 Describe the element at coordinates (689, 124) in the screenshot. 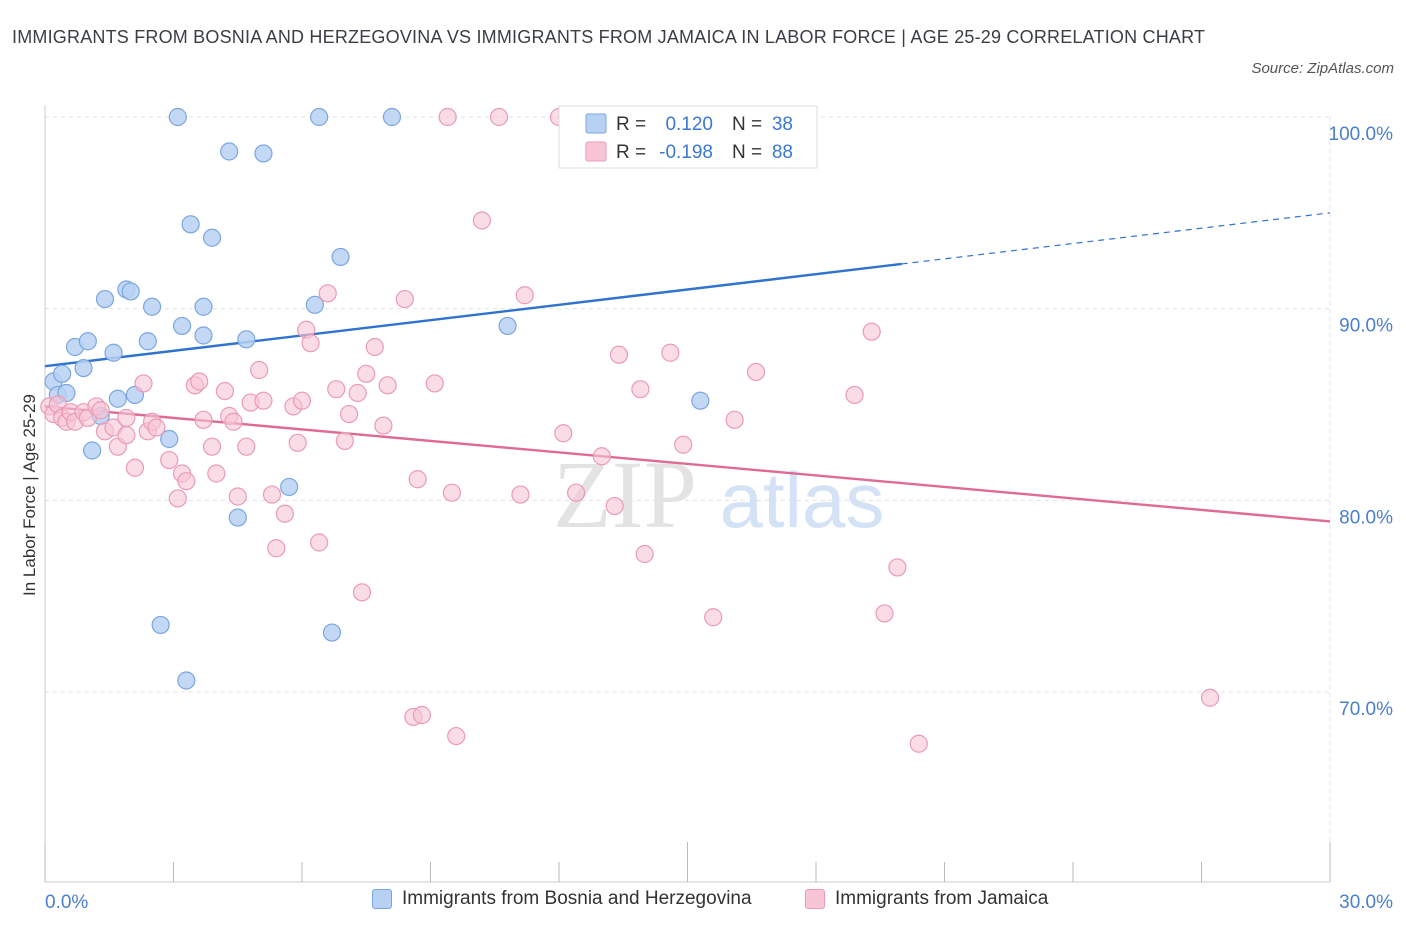

I see `stats-r-value-blue: 0.120` at that location.